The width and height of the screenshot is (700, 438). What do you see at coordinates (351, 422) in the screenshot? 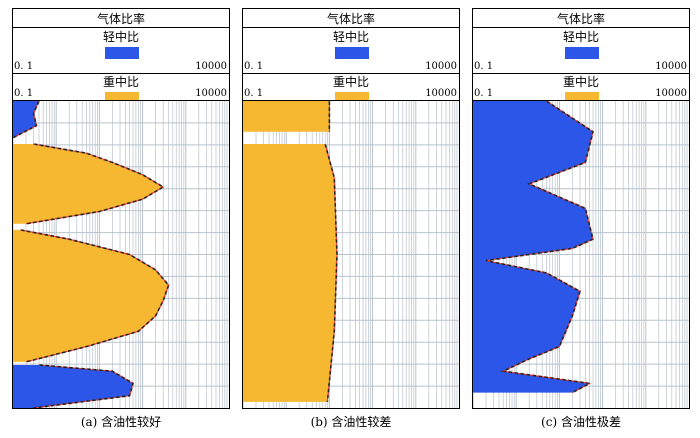
I see `caption-b: (b) 含油性较差` at bounding box center [351, 422].